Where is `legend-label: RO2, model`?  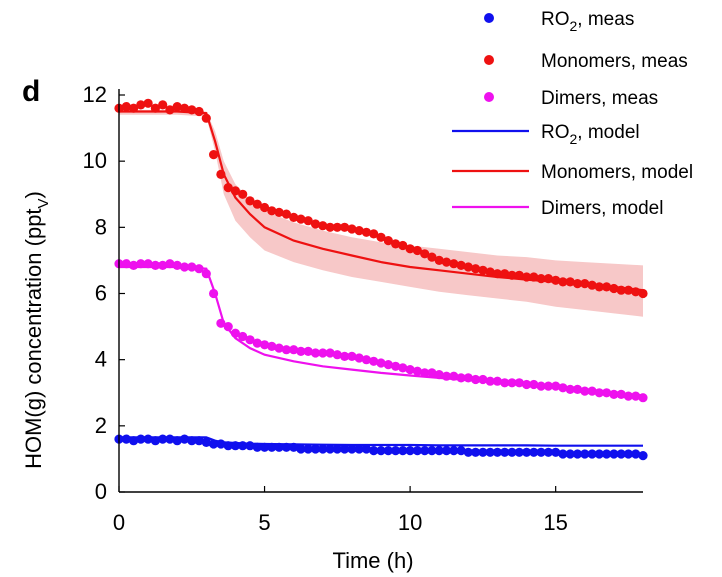 legend-label: RO2, model is located at coordinates (590, 134).